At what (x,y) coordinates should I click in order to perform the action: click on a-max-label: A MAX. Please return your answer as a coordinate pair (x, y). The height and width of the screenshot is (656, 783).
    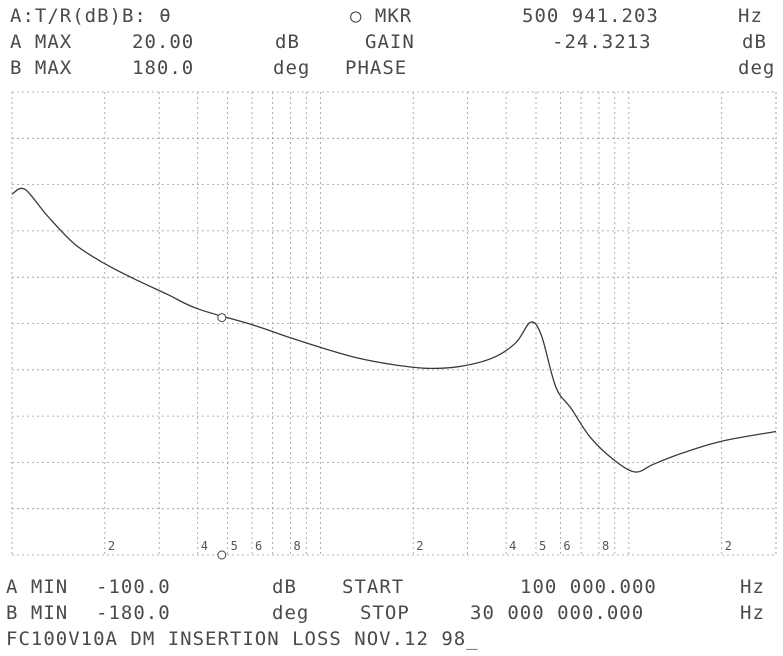
    Looking at the image, I should click on (41, 42).